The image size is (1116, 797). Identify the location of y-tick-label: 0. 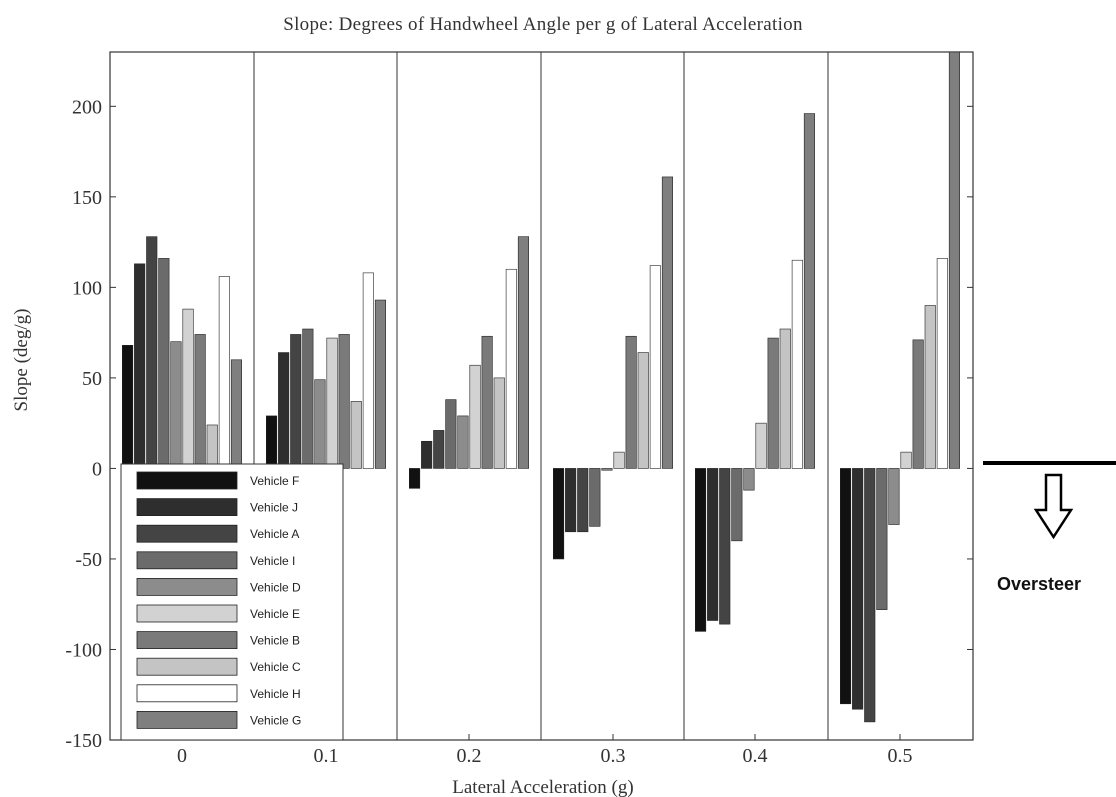
(97, 469).